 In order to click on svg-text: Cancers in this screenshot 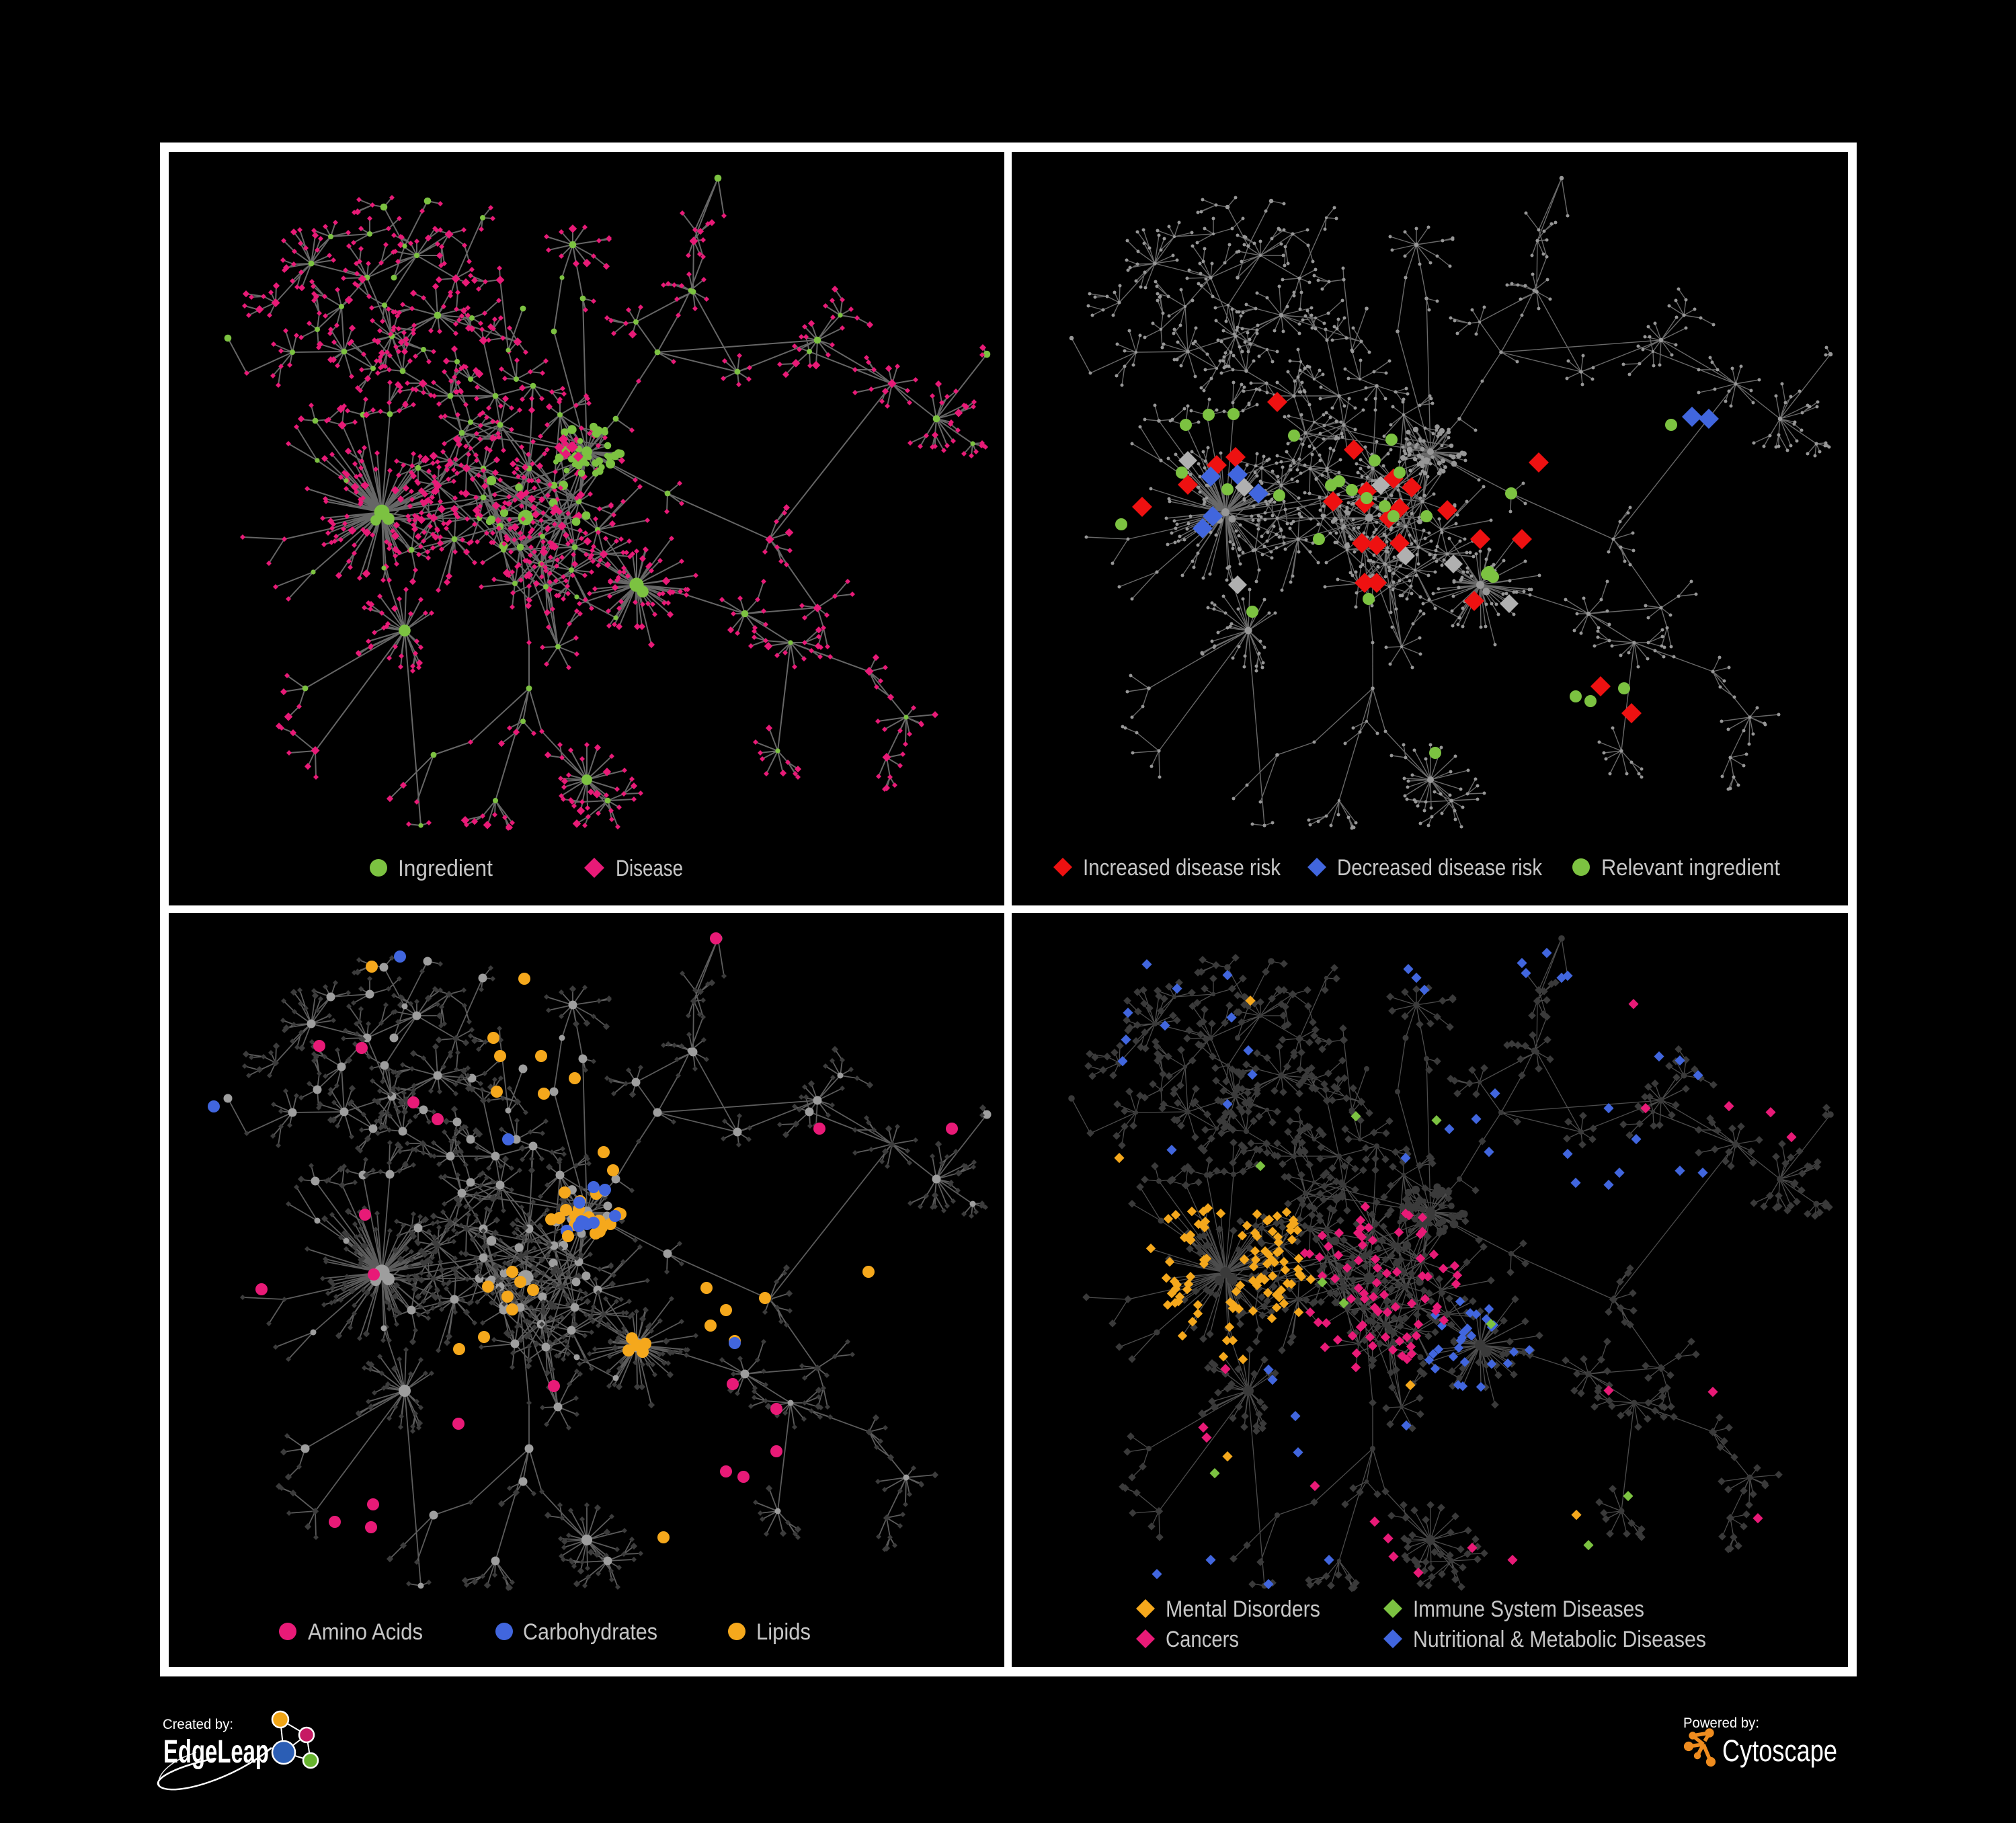, I will do `click(1202, 1640)`.